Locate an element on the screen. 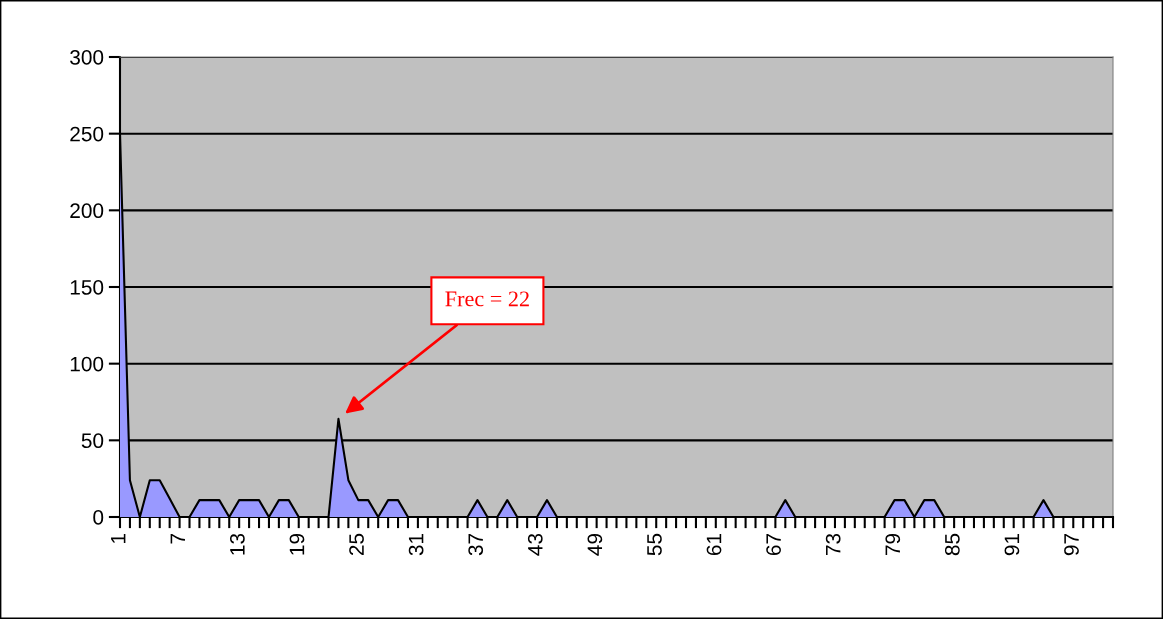 The height and width of the screenshot is (619, 1163). x-tick-label: 61 is located at coordinates (714, 544).